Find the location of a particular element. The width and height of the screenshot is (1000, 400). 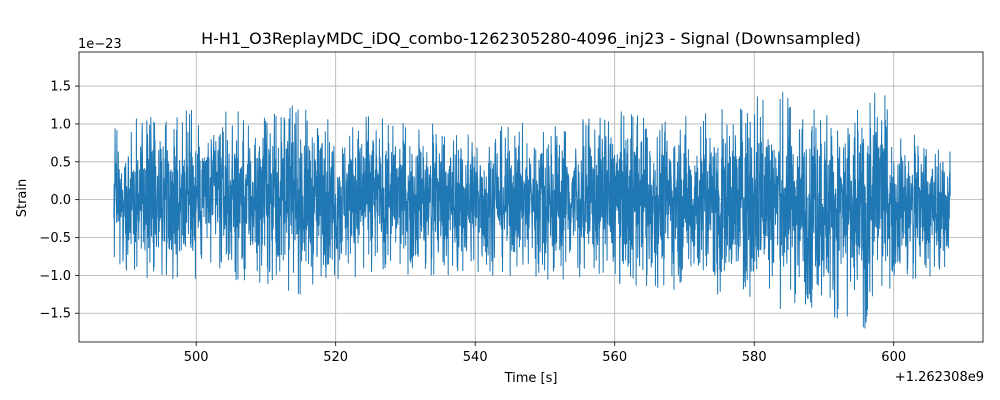

y-axis-label: Strain is located at coordinates (22, 198).